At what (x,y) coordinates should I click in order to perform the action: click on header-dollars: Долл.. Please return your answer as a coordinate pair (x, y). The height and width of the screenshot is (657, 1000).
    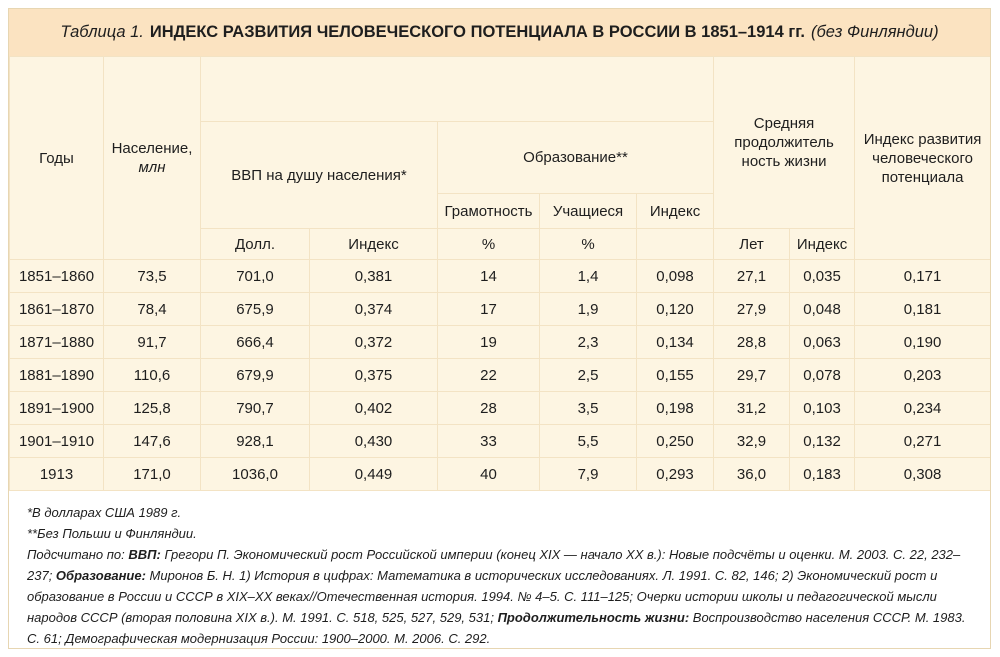
    Looking at the image, I should click on (255, 244).